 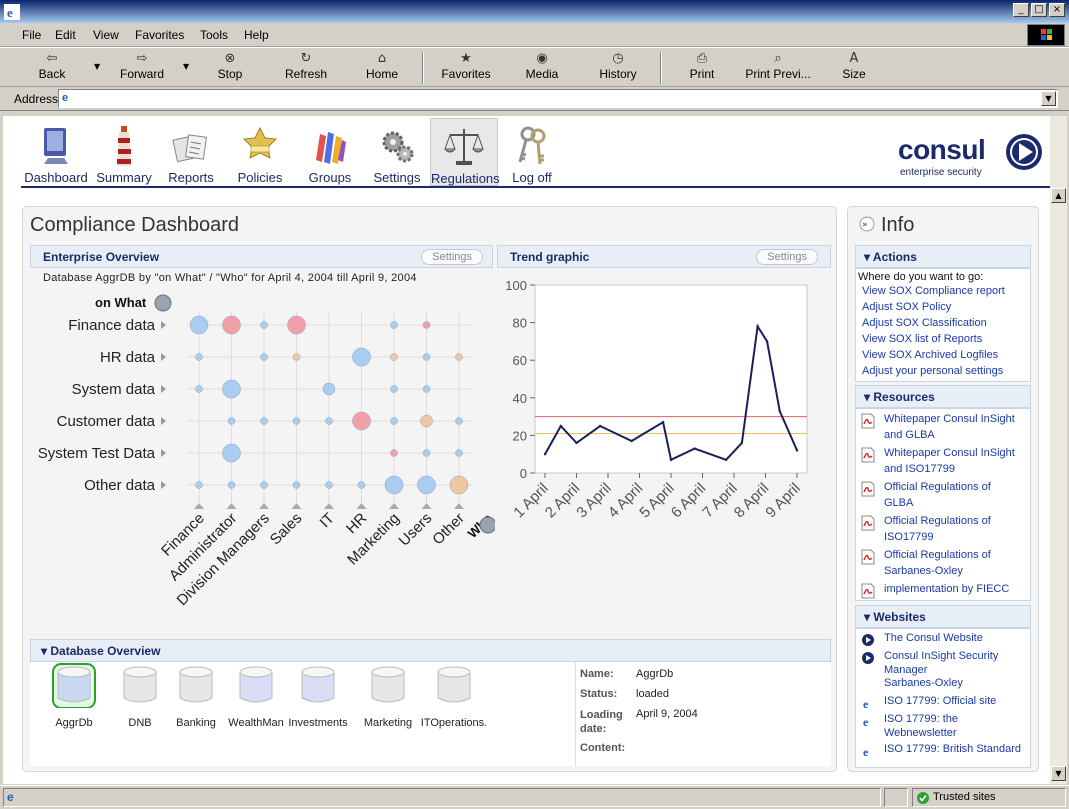 I want to click on bubble-other-other-data, so click(x=459, y=485).